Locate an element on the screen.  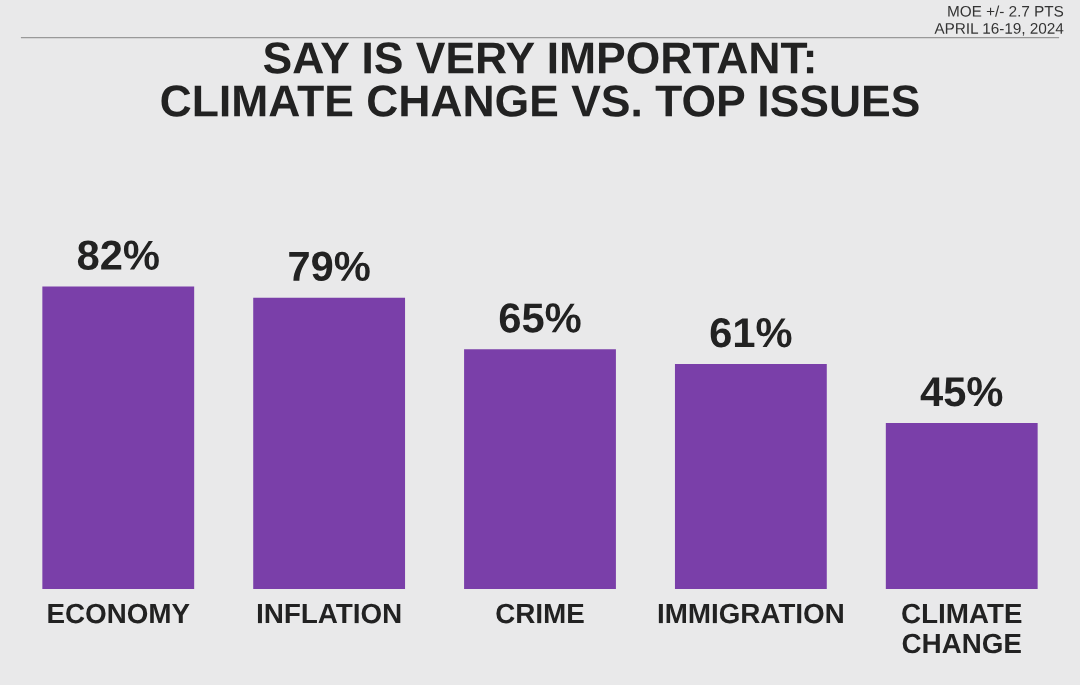
data-label: 65% is located at coordinates (540, 318).